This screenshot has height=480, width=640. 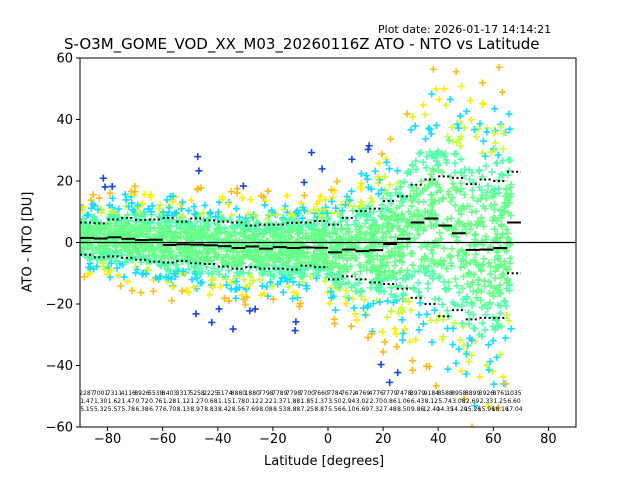 I want to click on y-axis-label: ATO - NTO [DU], so click(x=28, y=242).